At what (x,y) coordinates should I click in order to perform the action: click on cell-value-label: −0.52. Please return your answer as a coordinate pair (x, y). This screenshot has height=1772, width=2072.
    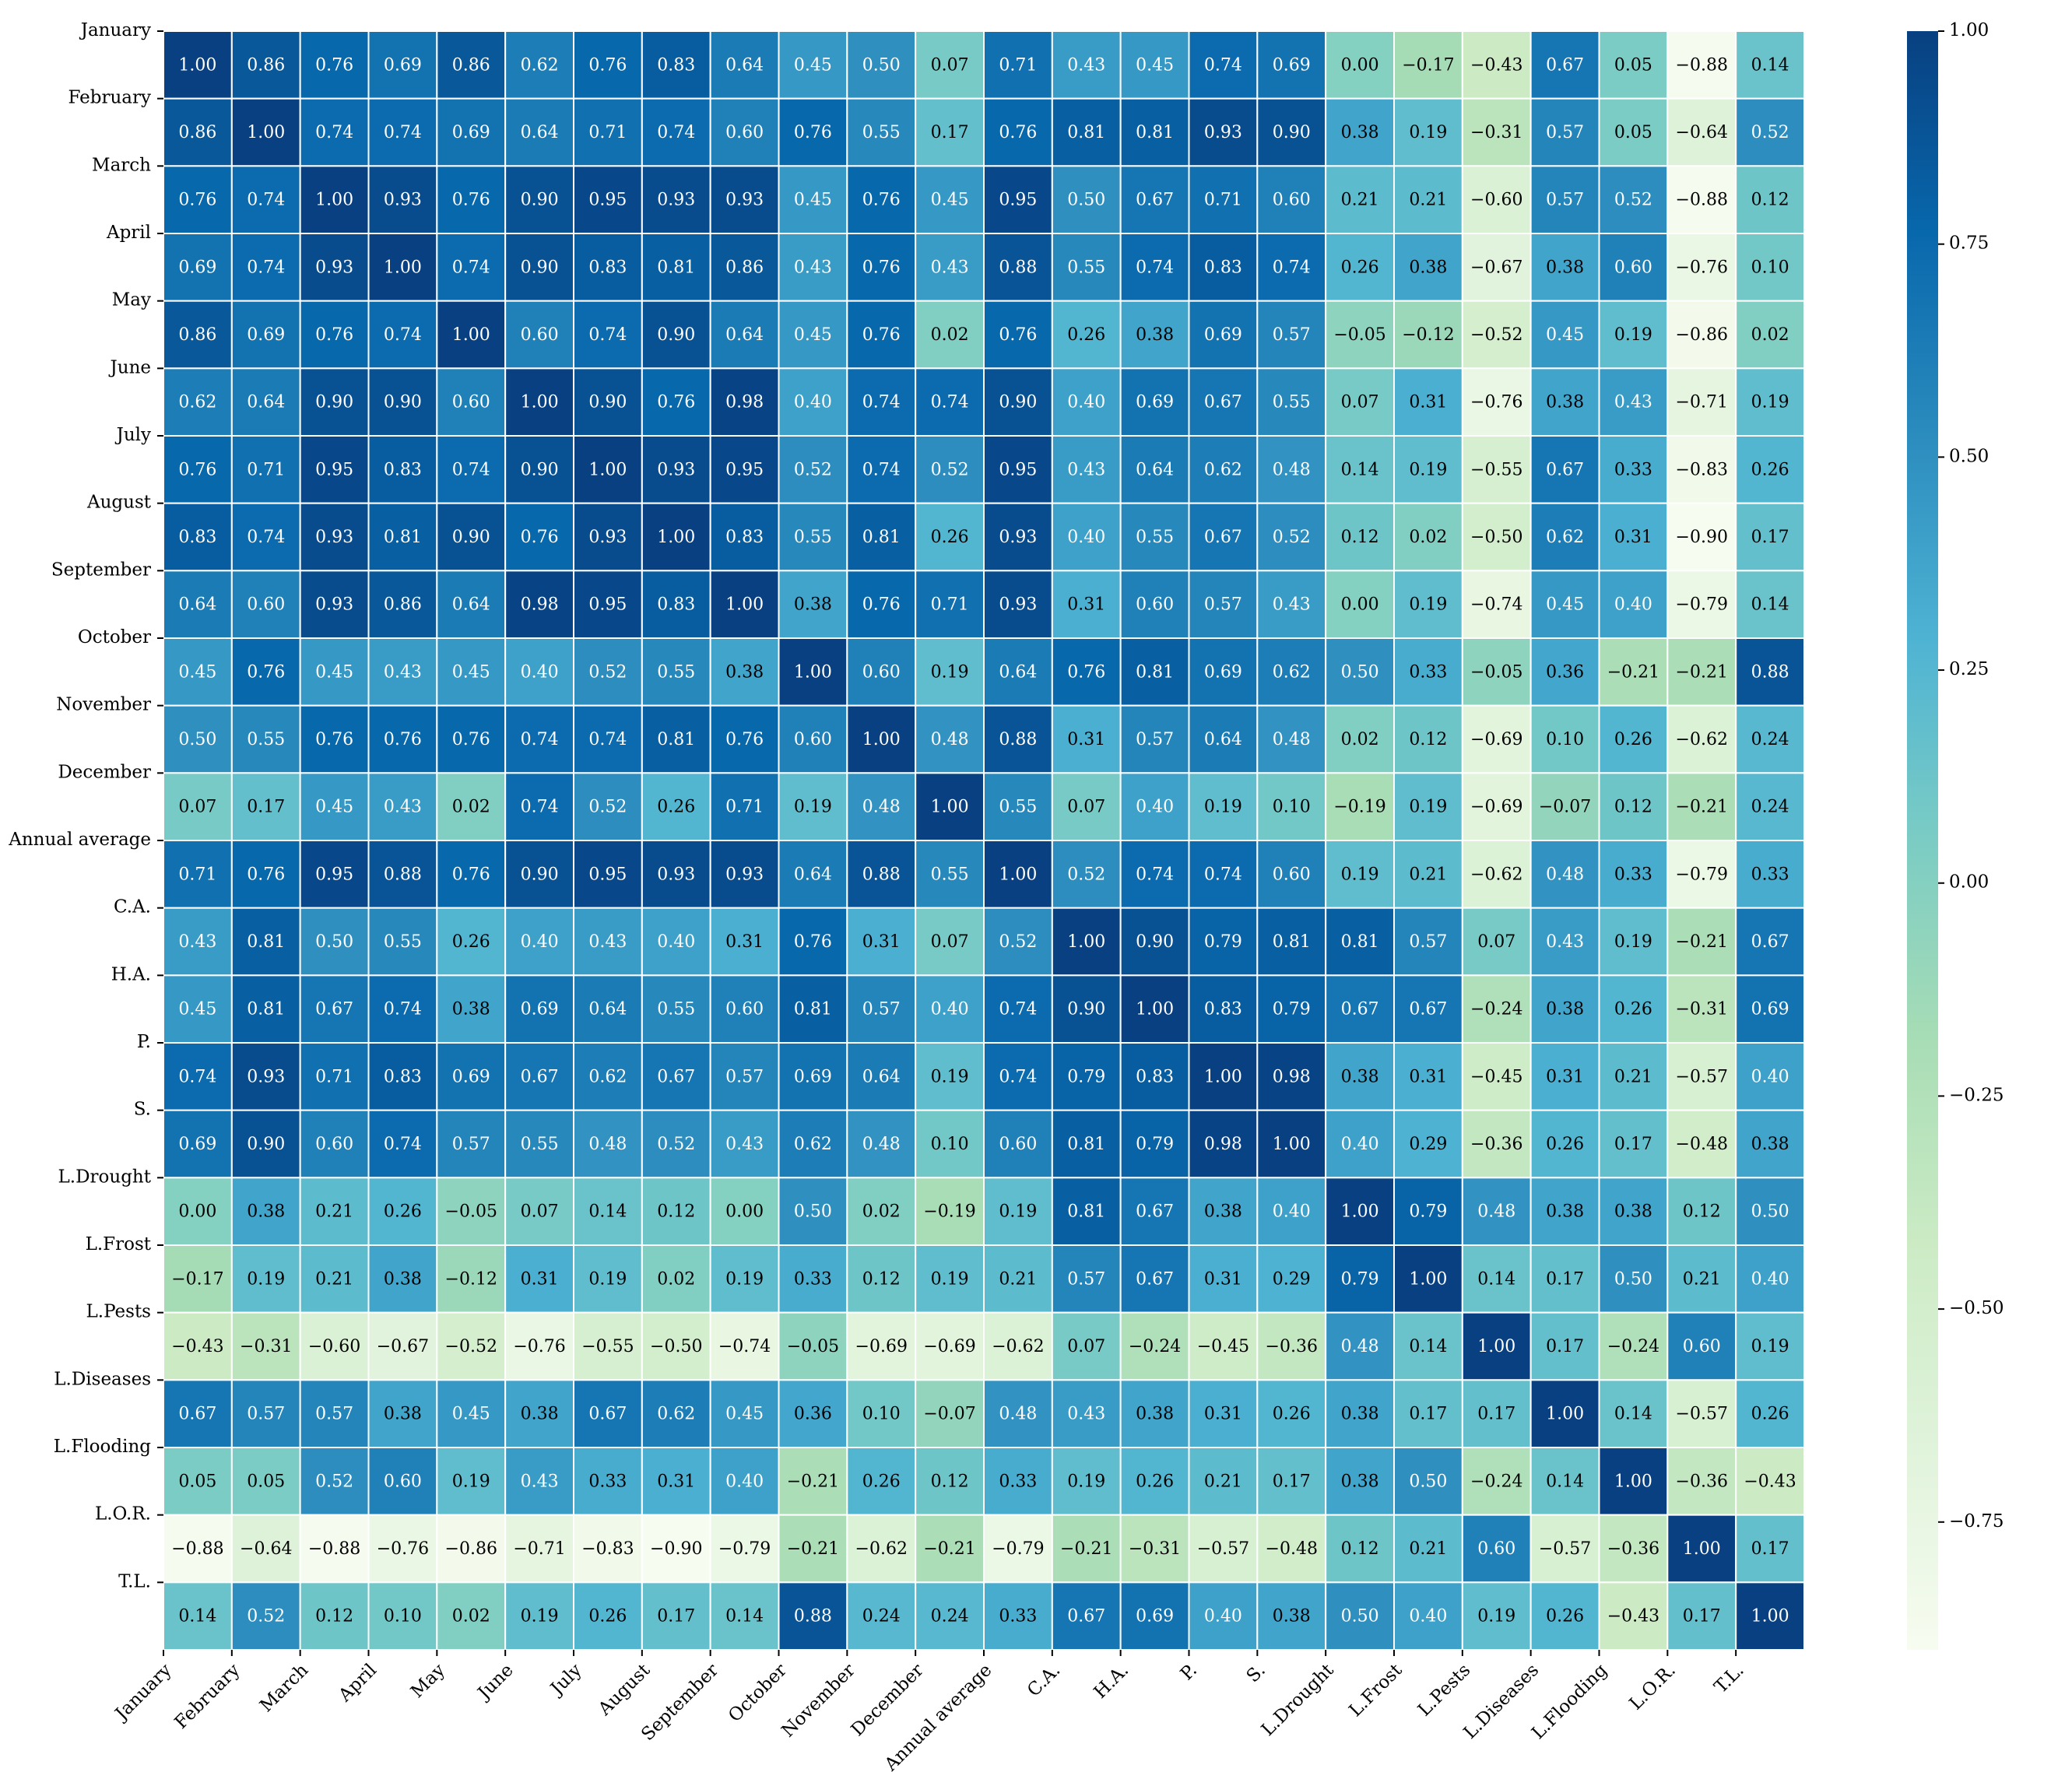
    Looking at the image, I should click on (1496, 335).